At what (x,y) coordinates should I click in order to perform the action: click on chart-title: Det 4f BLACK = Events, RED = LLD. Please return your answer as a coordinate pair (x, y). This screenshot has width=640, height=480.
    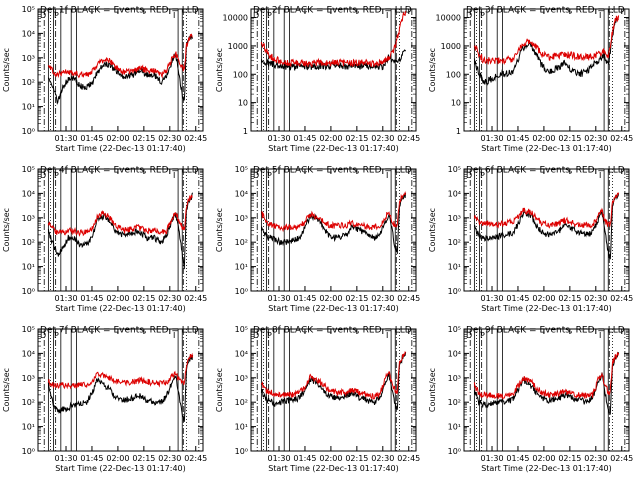
    Looking at the image, I should click on (119, 171).